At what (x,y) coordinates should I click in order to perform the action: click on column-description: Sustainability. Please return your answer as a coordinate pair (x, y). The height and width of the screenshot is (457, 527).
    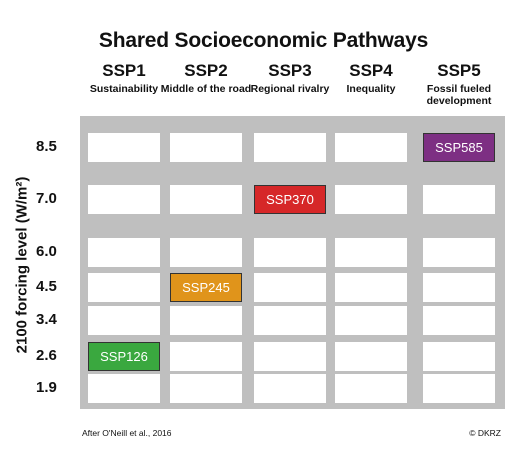
    Looking at the image, I should click on (124, 89).